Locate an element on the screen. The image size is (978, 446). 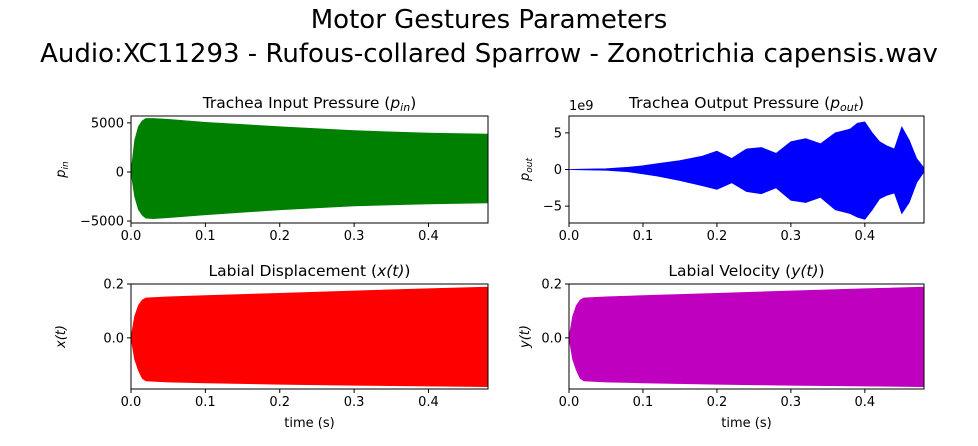
y-tick-label: 5000 is located at coordinates (107, 123).